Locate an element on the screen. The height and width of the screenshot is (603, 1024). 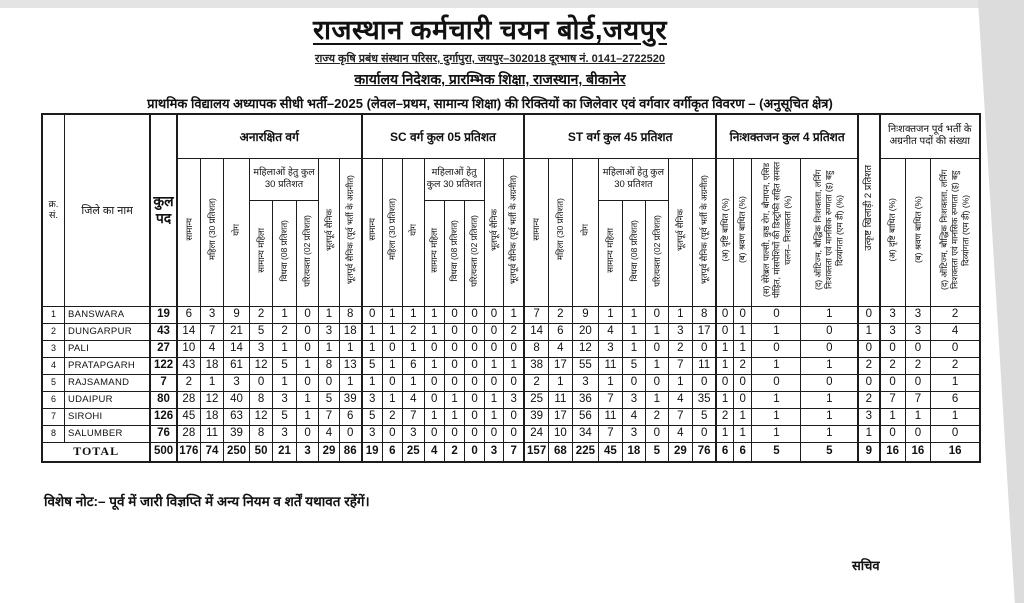
cell: 14 is located at coordinates (236, 348).